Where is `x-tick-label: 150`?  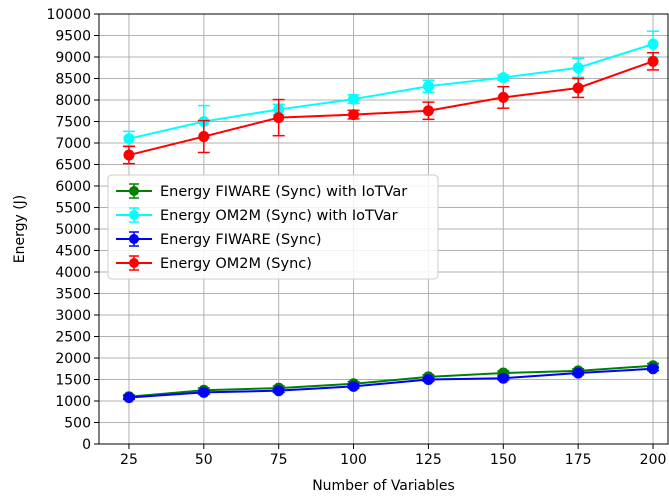 x-tick-label: 150 is located at coordinates (503, 460).